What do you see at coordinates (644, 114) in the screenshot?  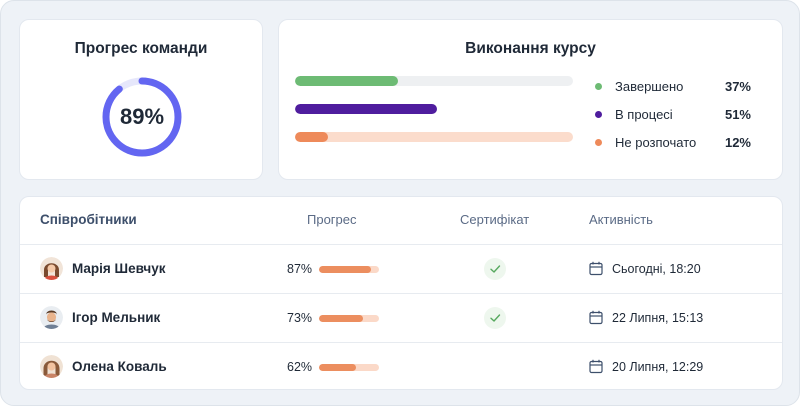 I see `legend-label: В процесі` at bounding box center [644, 114].